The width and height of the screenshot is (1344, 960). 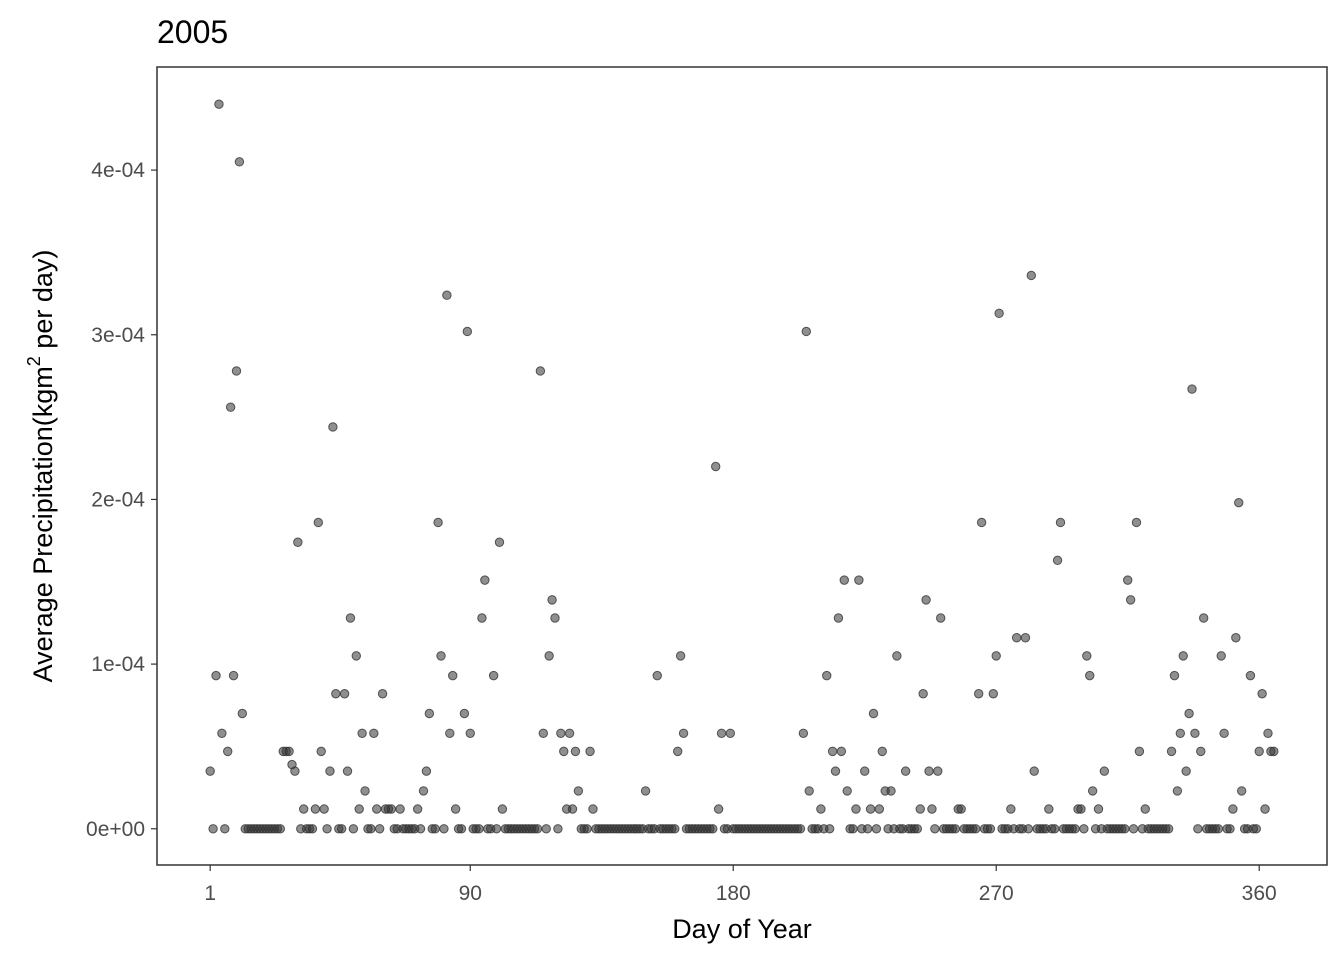 What do you see at coordinates (118, 664) in the screenshot?
I see `y-tick-label: 1e-04` at bounding box center [118, 664].